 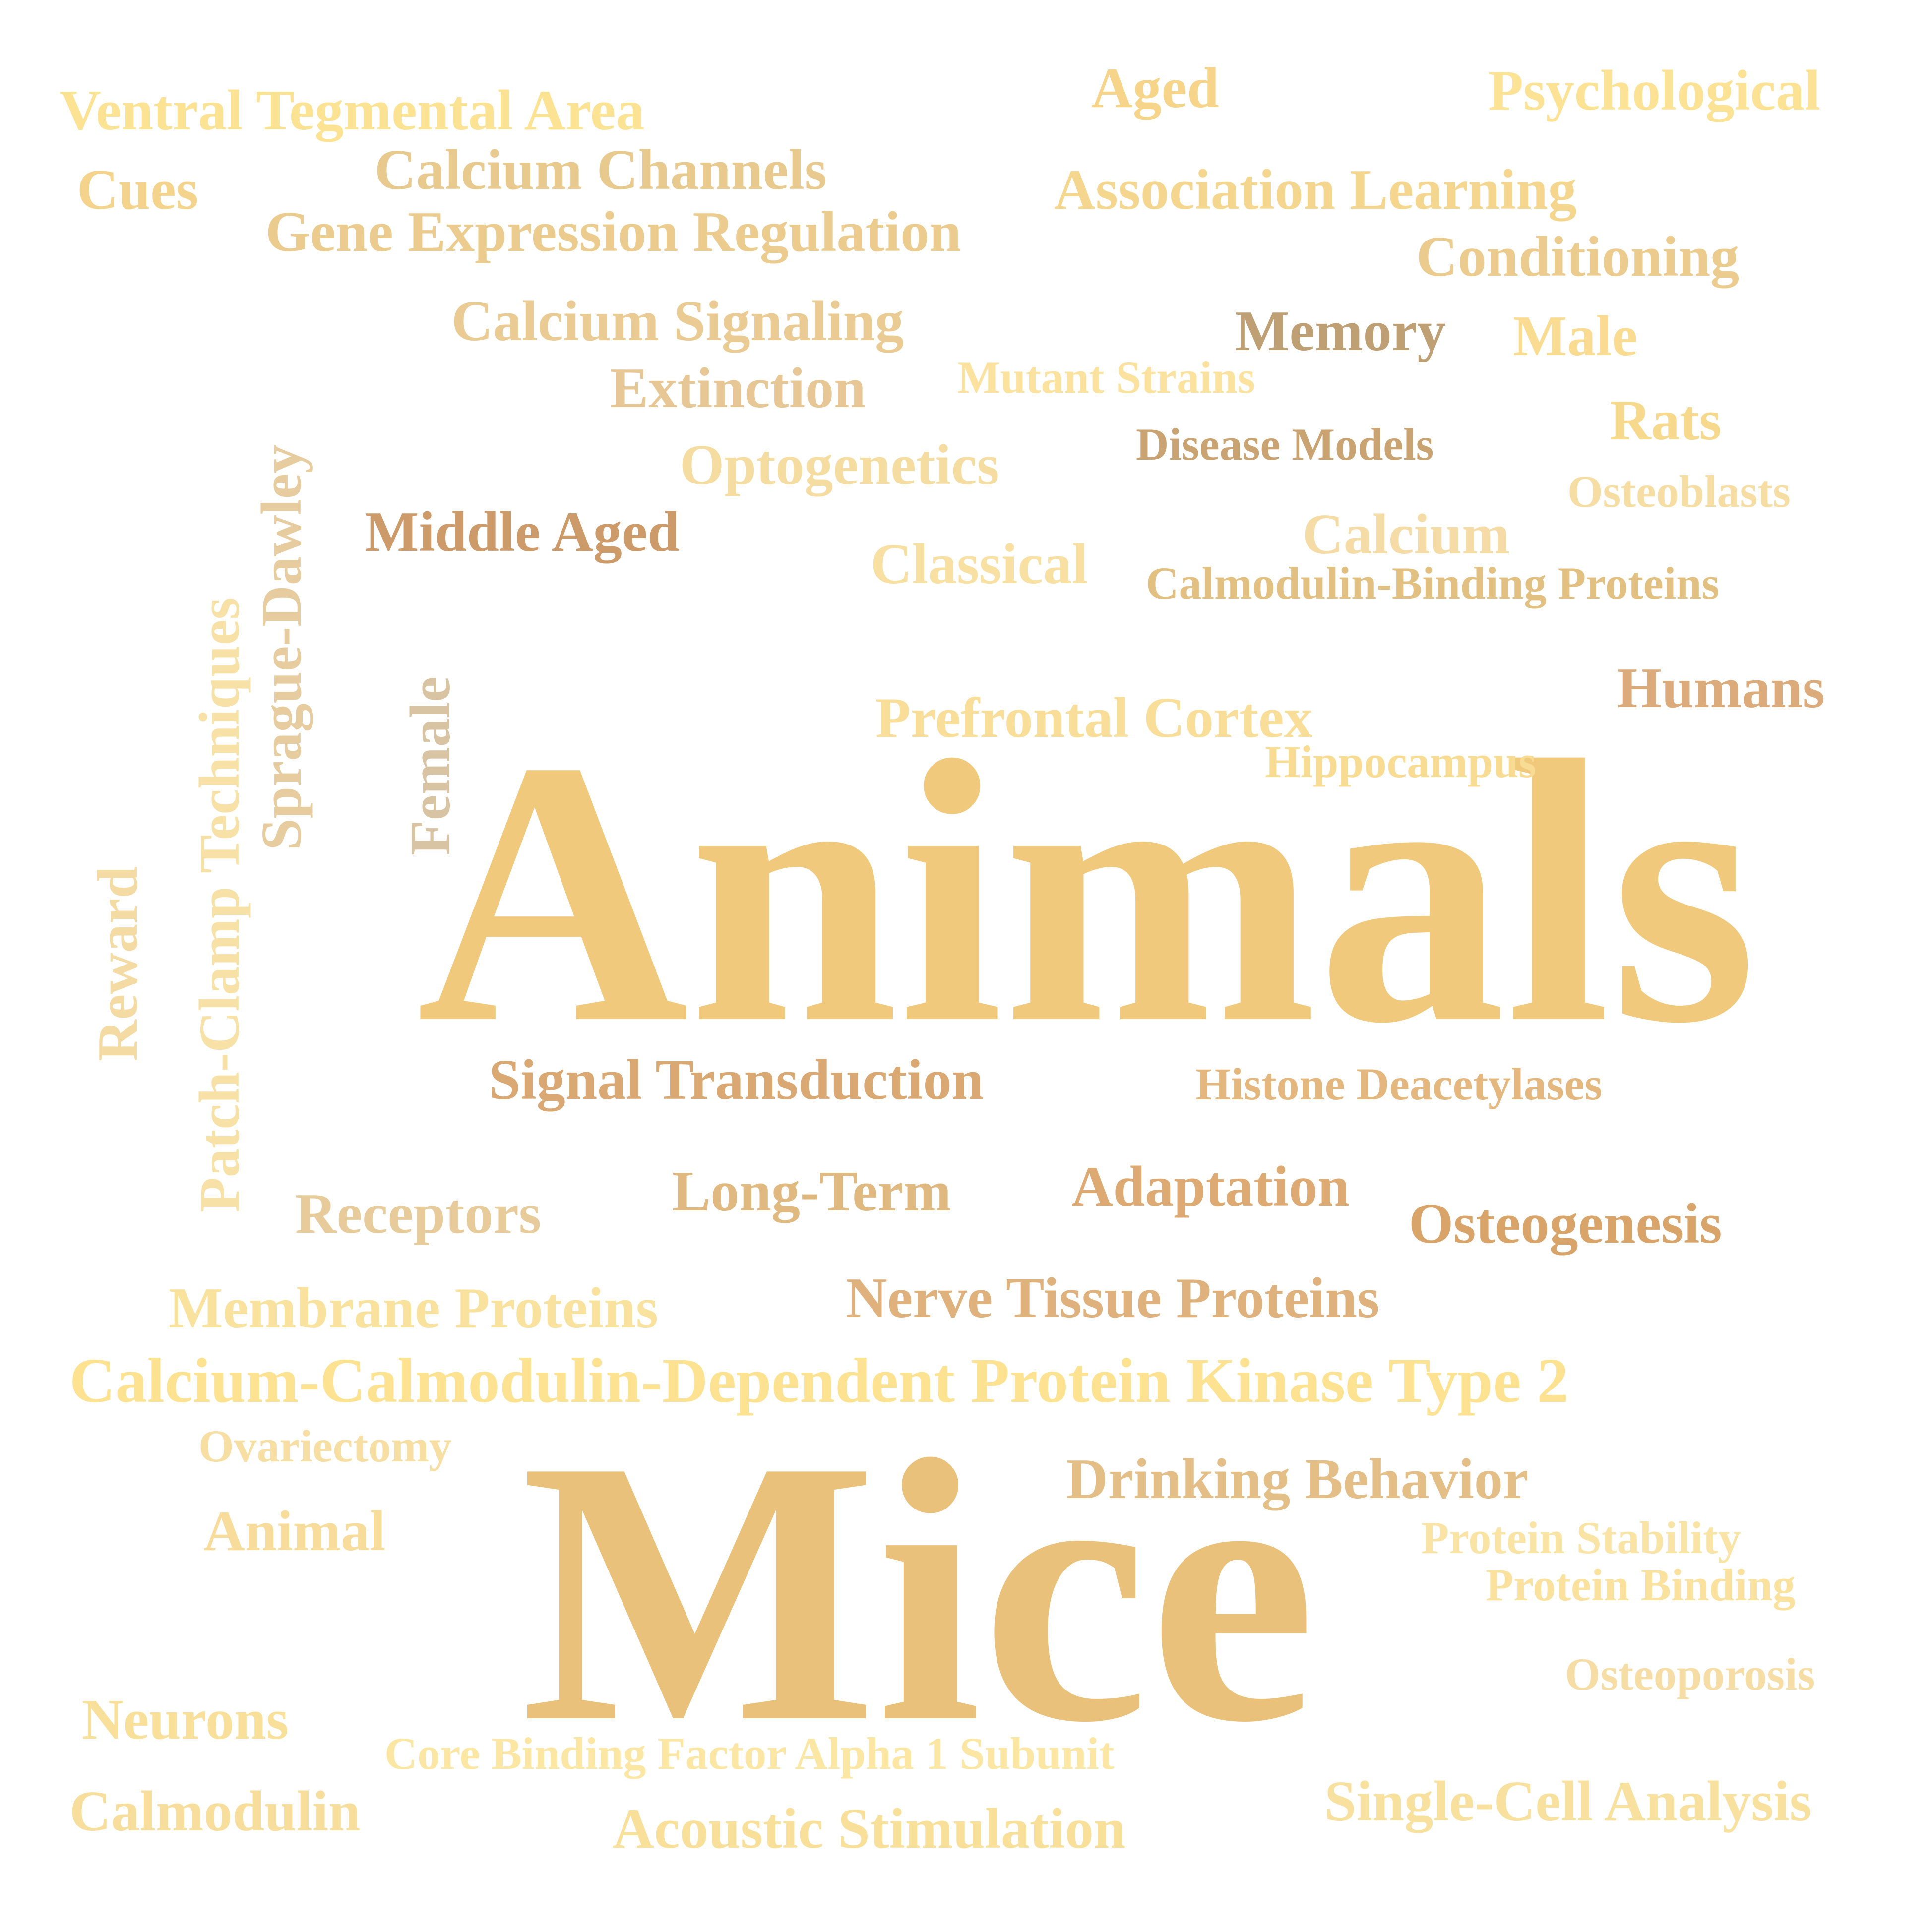 What do you see at coordinates (613, 232) in the screenshot?
I see `word-gene-expression-regulation: Gene Expression Regulation` at bounding box center [613, 232].